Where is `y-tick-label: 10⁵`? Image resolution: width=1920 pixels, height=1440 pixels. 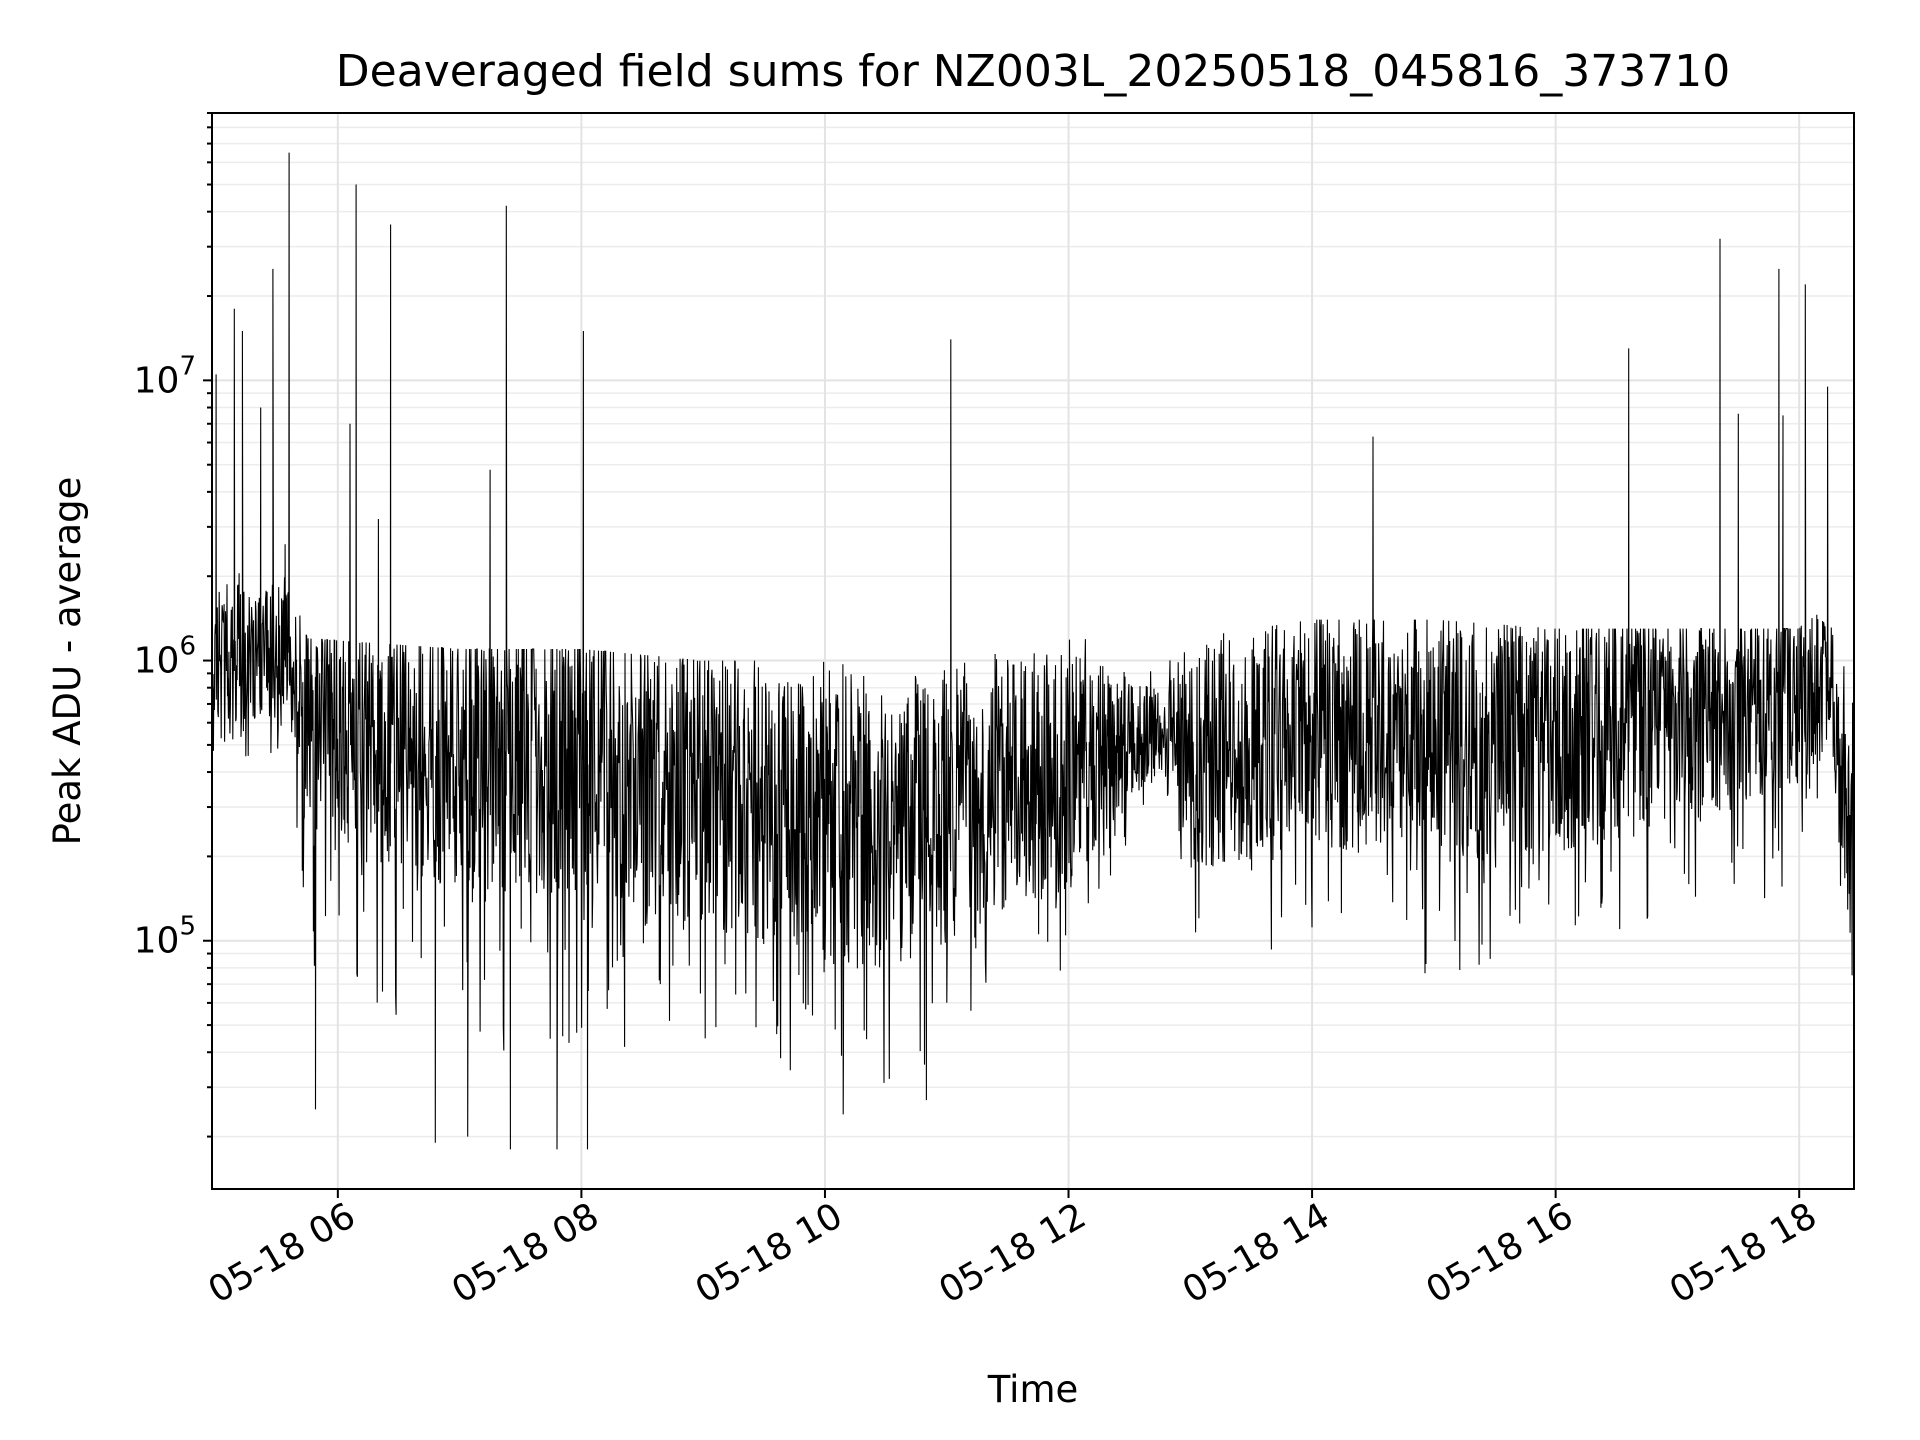 y-tick-label: 10⁵ is located at coordinates (165, 937).